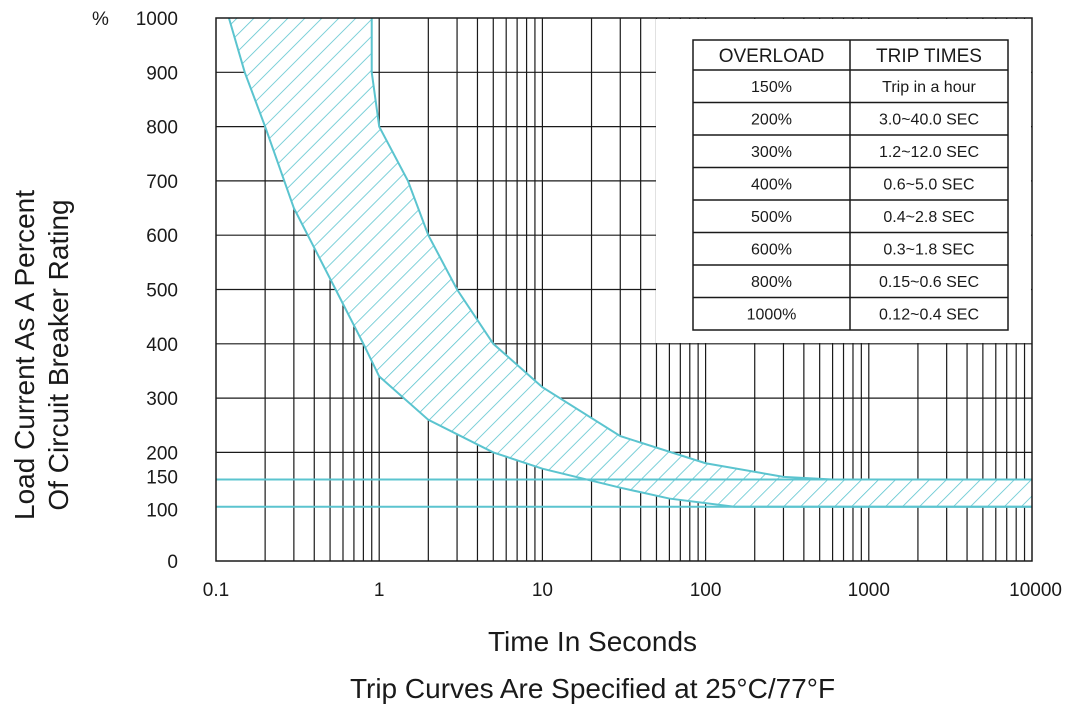 This screenshot has width=1070, height=710. I want to click on x-tick-label: 1, so click(379, 590).